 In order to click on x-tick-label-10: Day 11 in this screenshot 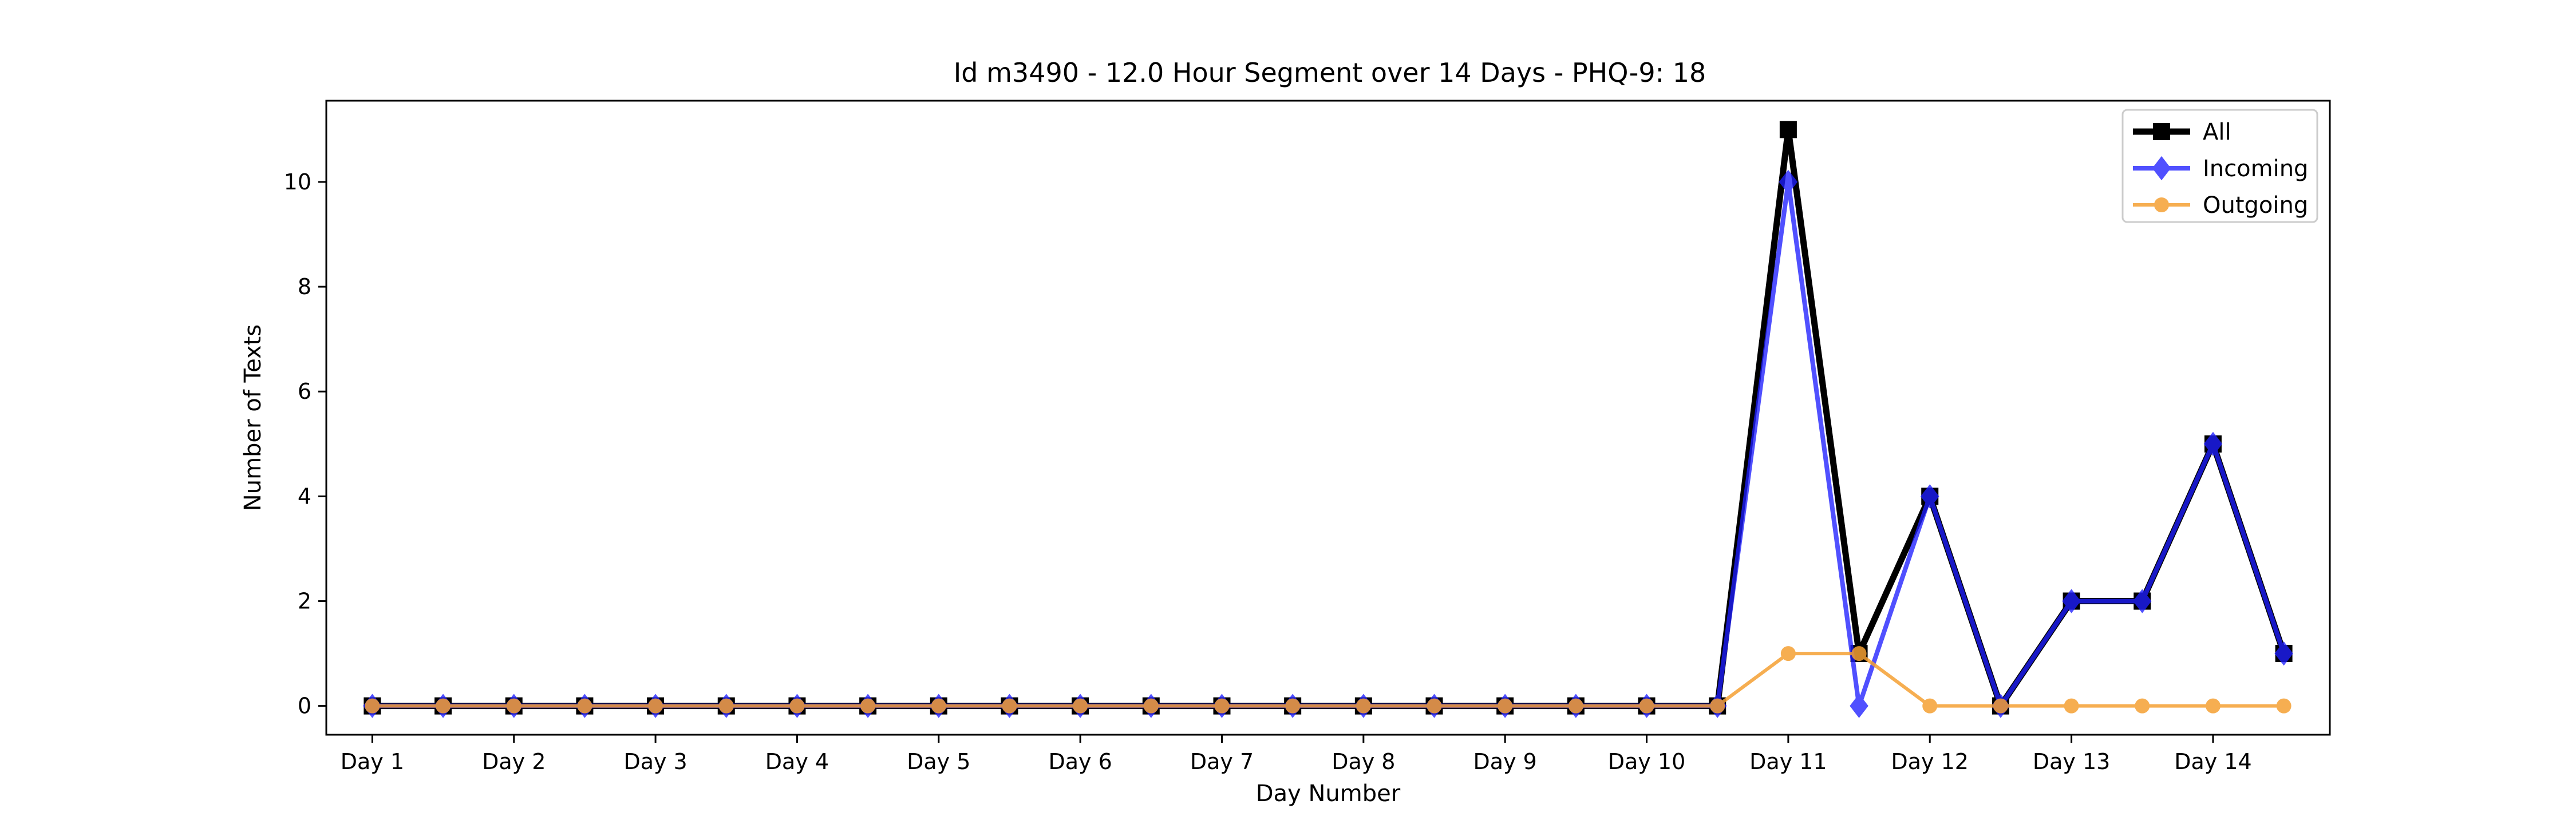, I will do `click(1788, 761)`.